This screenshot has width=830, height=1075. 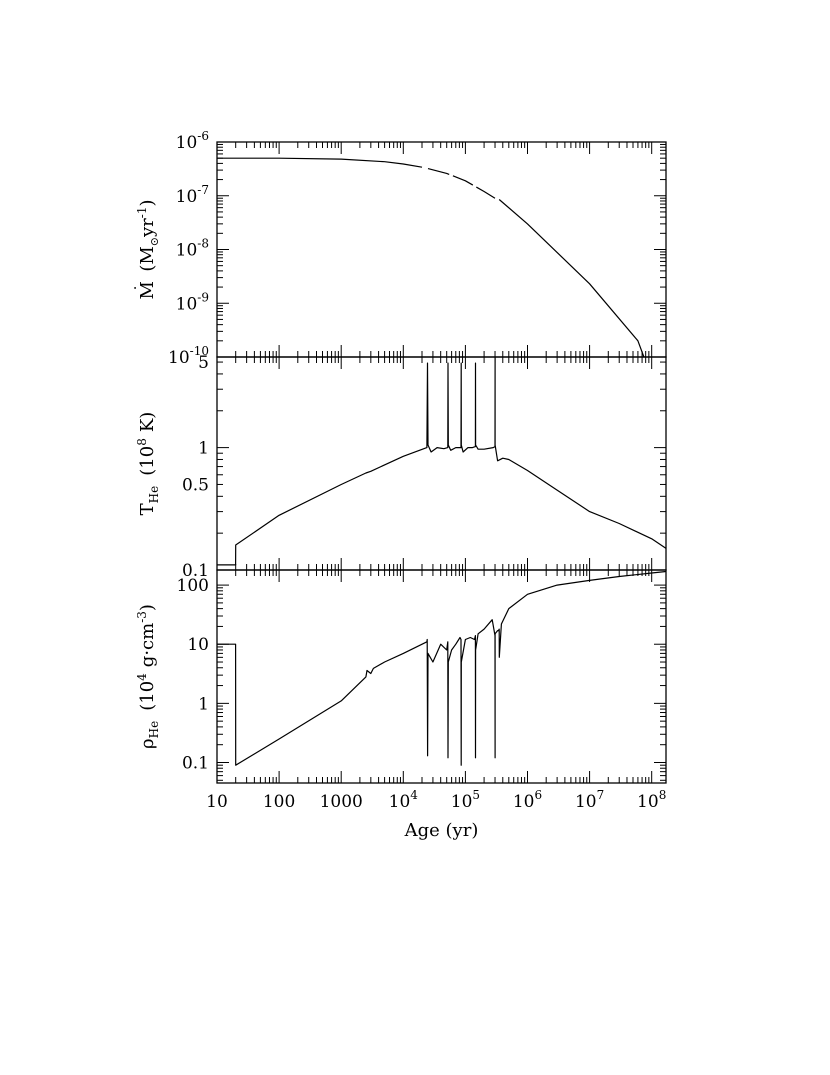 I want to click on x-tick-label: 10⁶, so click(x=527, y=800).